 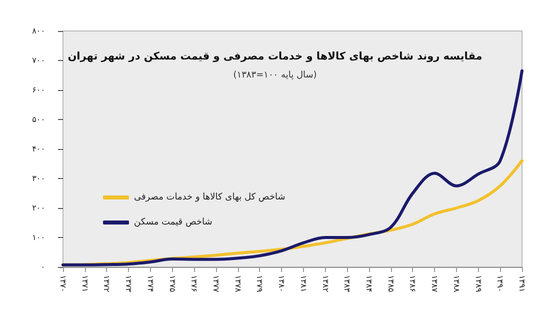 What do you see at coordinates (129, 284) in the screenshot?
I see `x-tick-label: ۱۳۷۳` at bounding box center [129, 284].